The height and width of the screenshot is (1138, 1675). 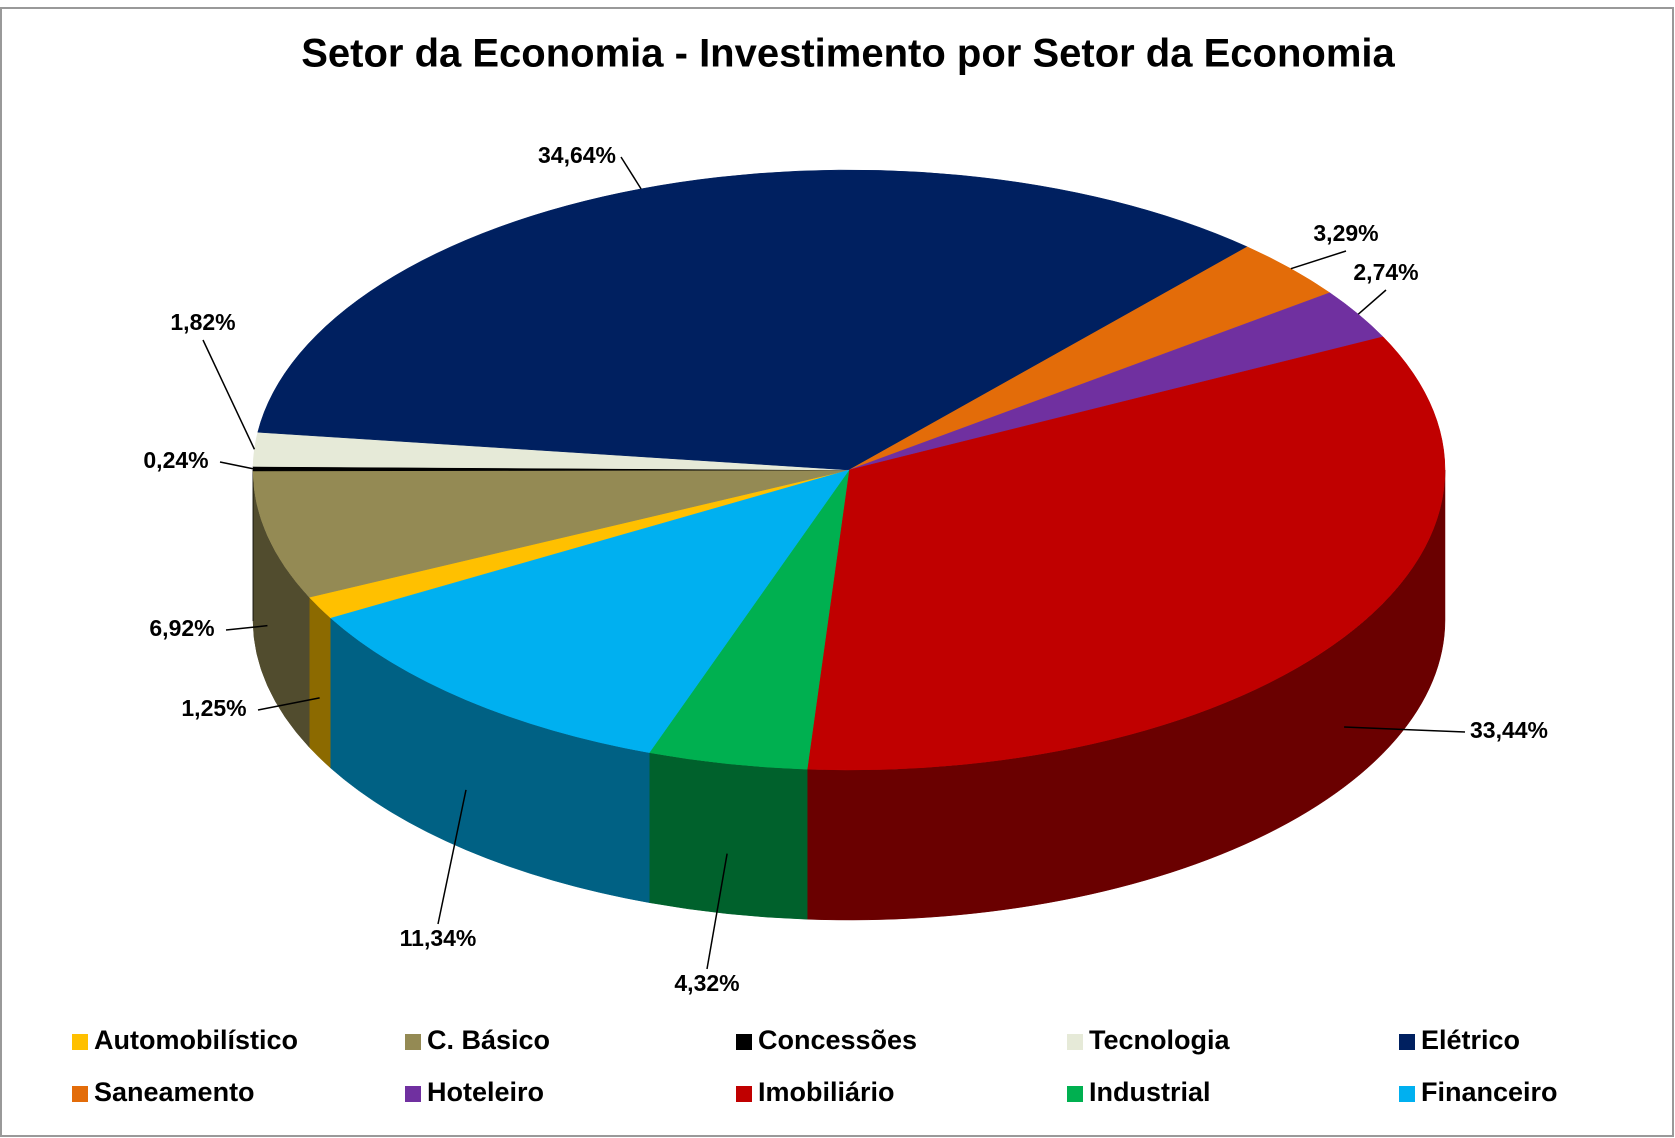 What do you see at coordinates (175, 460) in the screenshot?
I see `data-label: 0,24%` at bounding box center [175, 460].